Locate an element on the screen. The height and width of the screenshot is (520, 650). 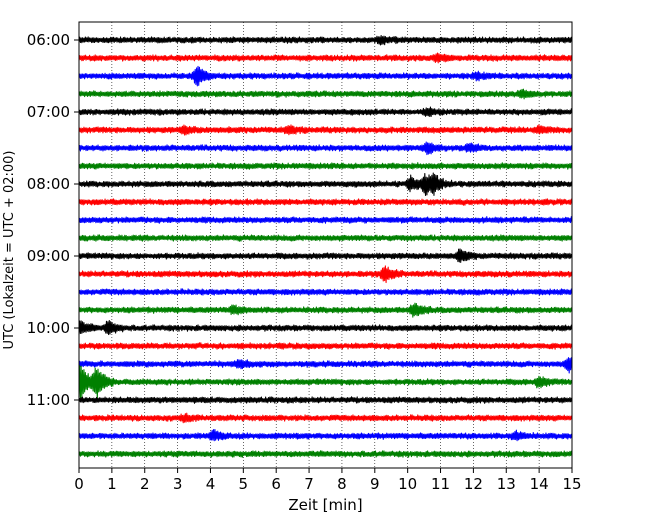
x-tick-label: 1 is located at coordinates (112, 484).